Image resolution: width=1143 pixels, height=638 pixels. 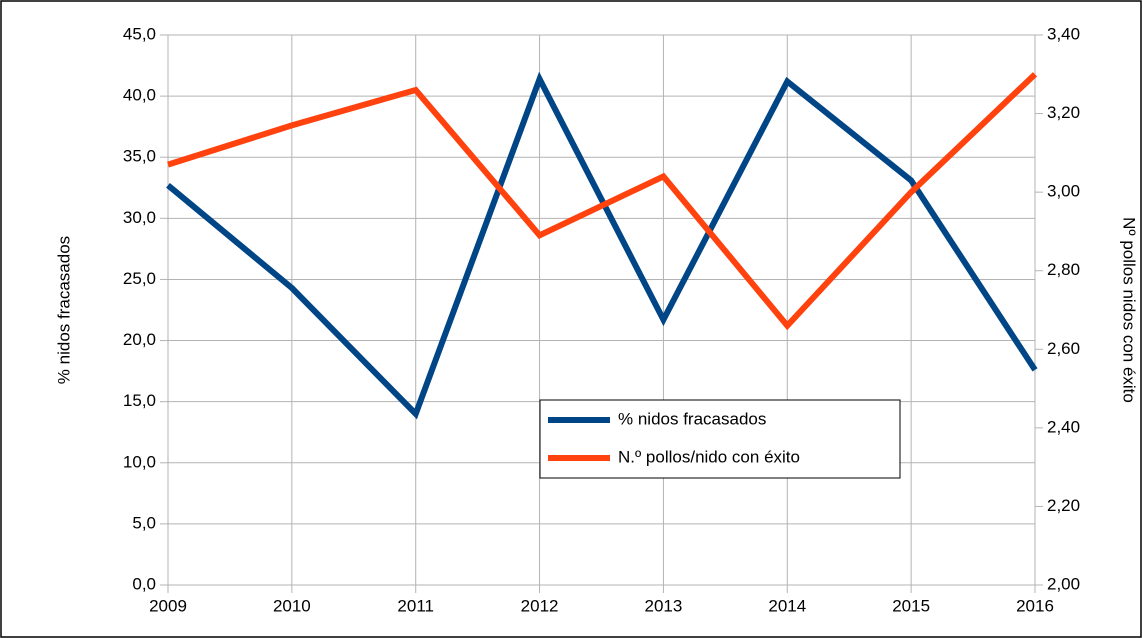 I want to click on y-tick-label: 5,0, so click(x=144, y=522).